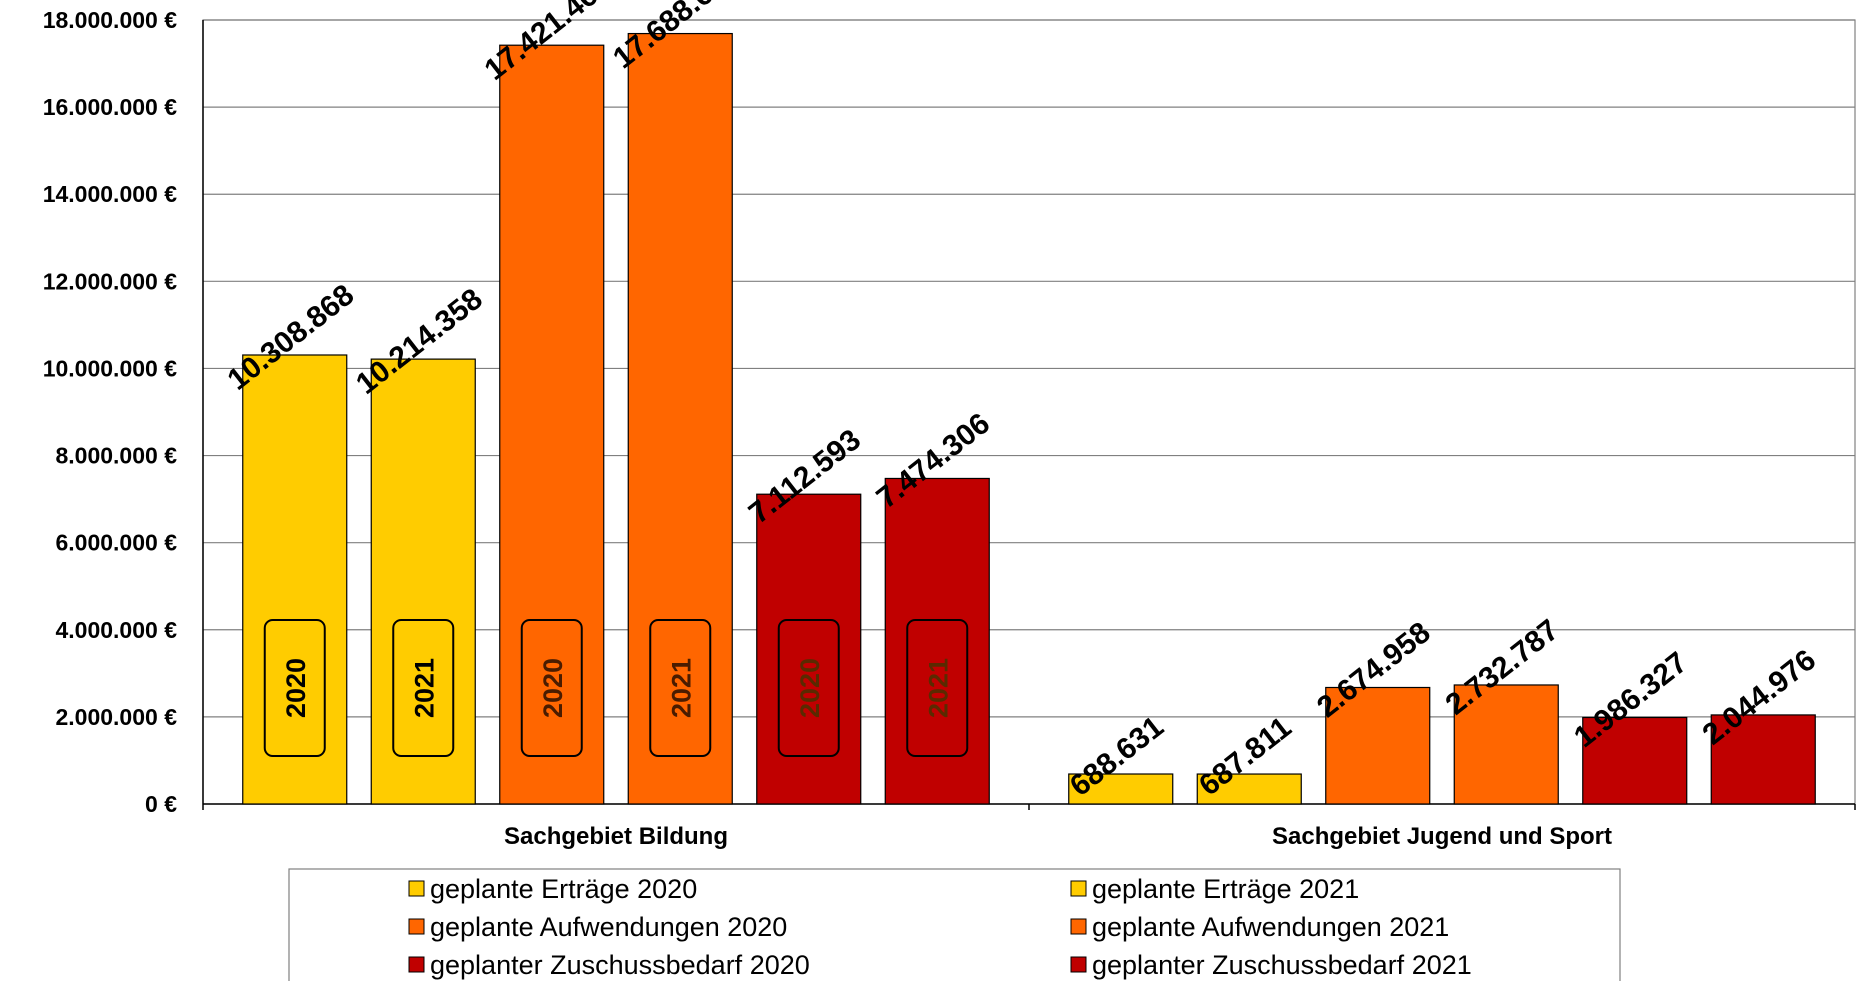 This screenshot has width=1865, height=986. What do you see at coordinates (110, 194) in the screenshot?
I see `y-tick-label: 14.000.000 €` at bounding box center [110, 194].